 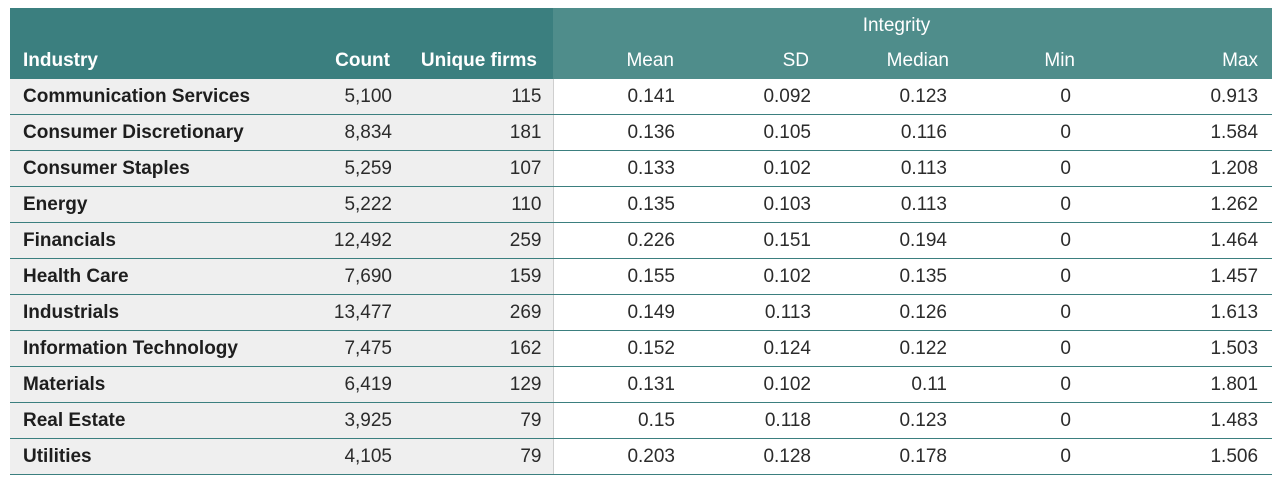 What do you see at coordinates (1191, 204) in the screenshot?
I see `cell-max: 1.262` at bounding box center [1191, 204].